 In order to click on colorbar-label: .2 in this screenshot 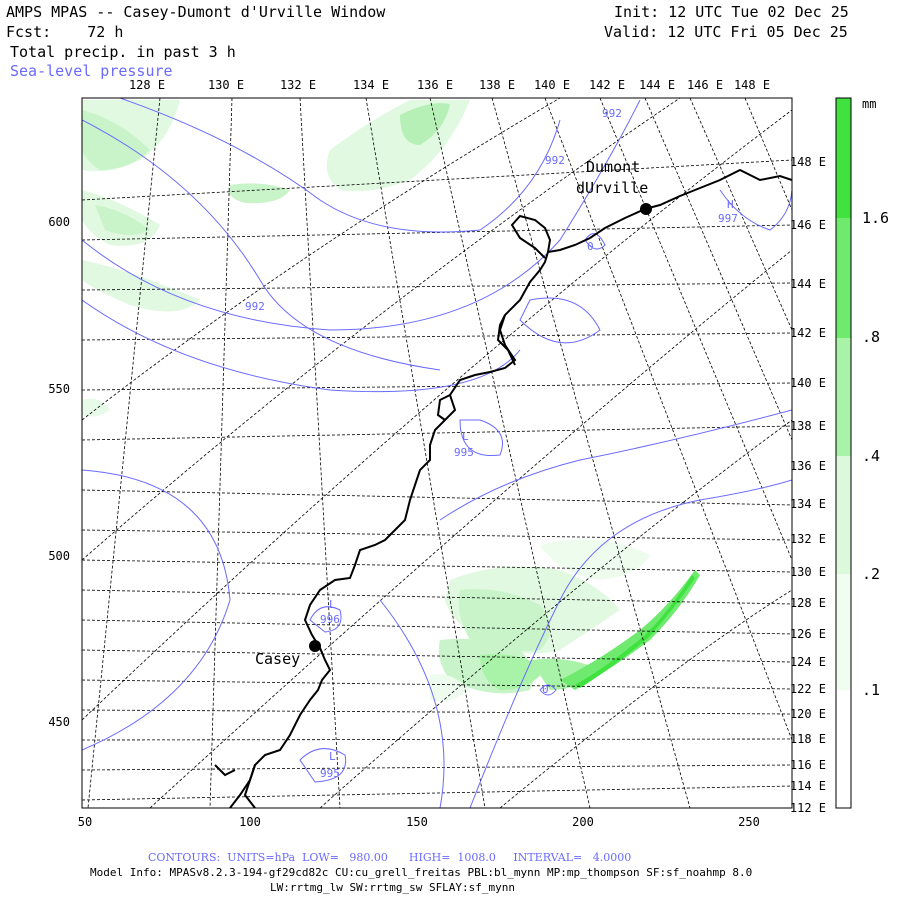, I will do `click(871, 574)`.